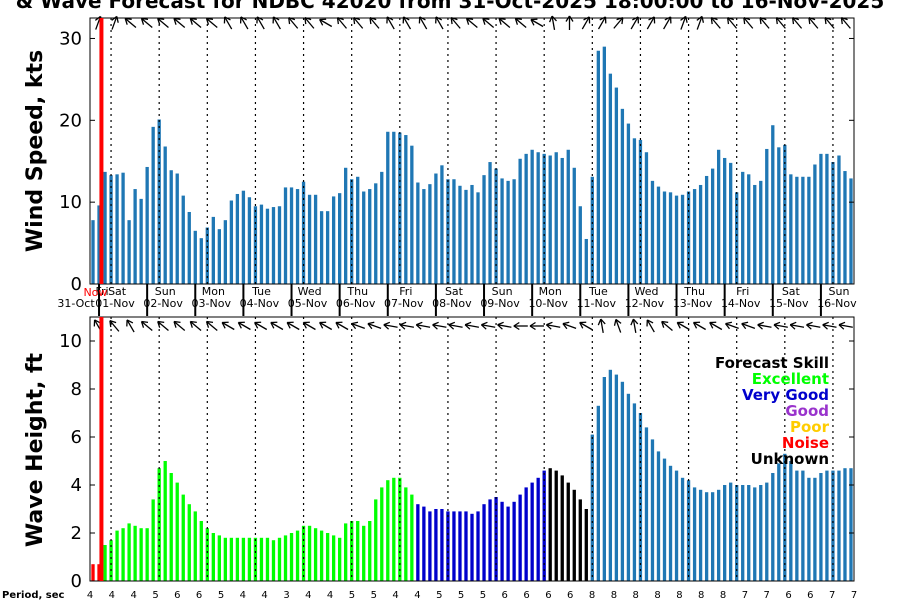 The width and height of the screenshot is (900, 600). What do you see at coordinates (308, 303) in the screenshot?
I see `day-date-label: 05-Nov` at bounding box center [308, 303].